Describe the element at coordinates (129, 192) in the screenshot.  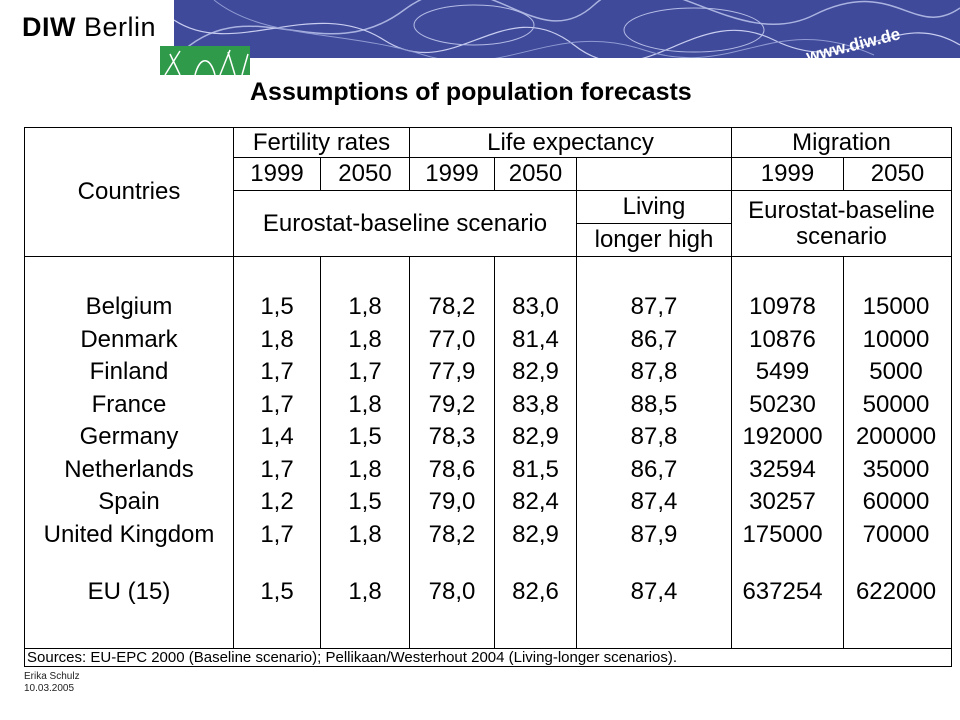
I see `countries-header: Countries` at that location.